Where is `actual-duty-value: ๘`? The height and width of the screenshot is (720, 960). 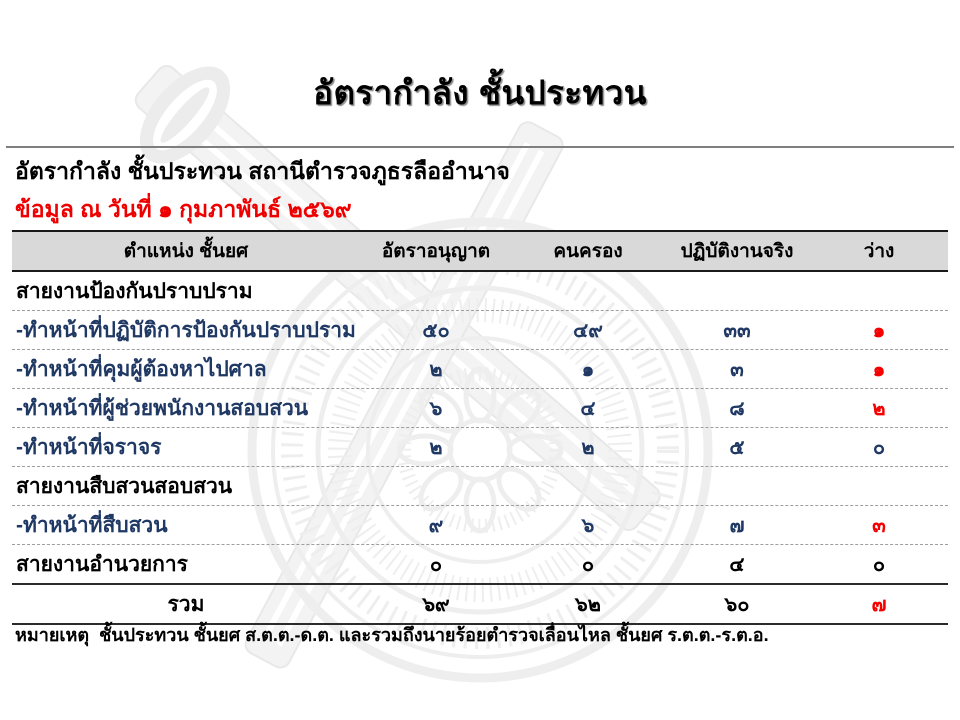 actual-duty-value: ๘ is located at coordinates (737, 409).